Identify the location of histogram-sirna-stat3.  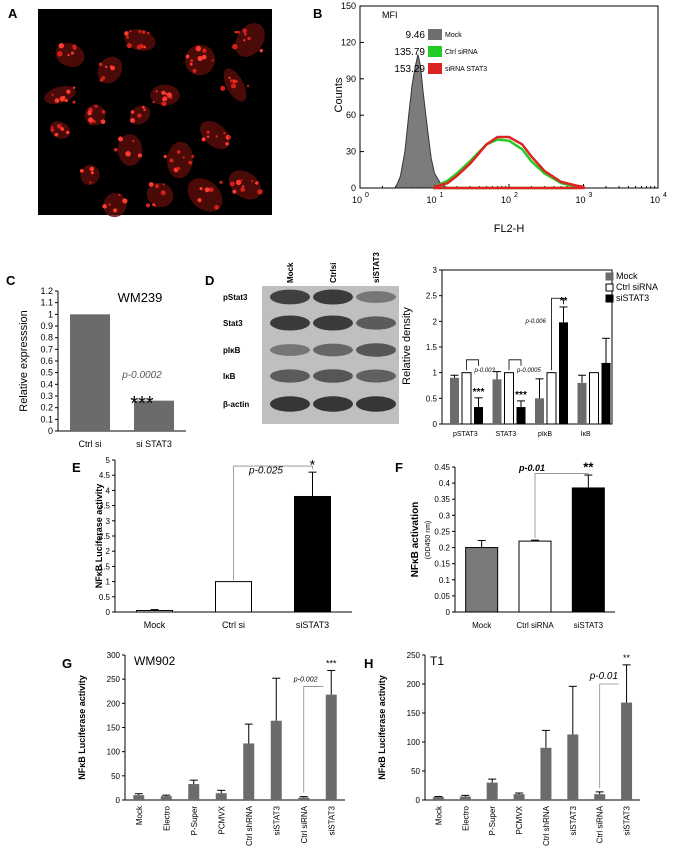
(509, 162).